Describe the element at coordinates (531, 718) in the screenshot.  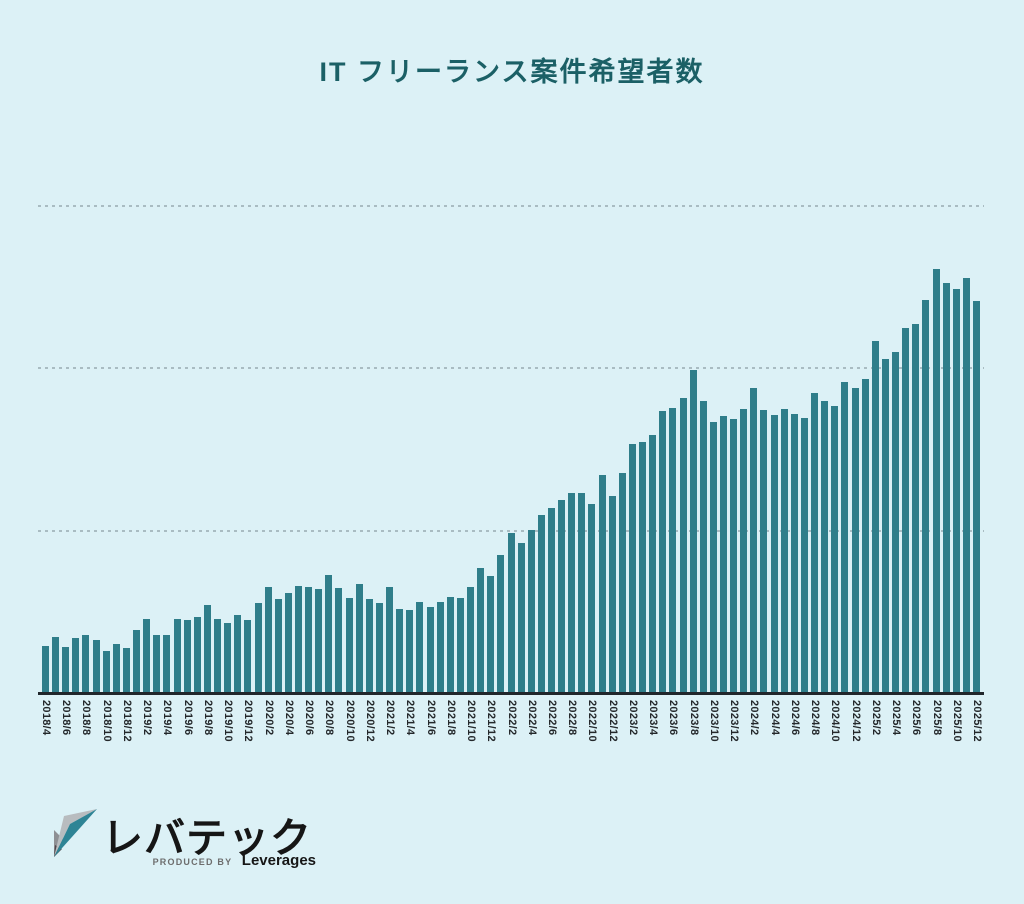
I see `x-tick-label-2022-4: 2022/4` at that location.